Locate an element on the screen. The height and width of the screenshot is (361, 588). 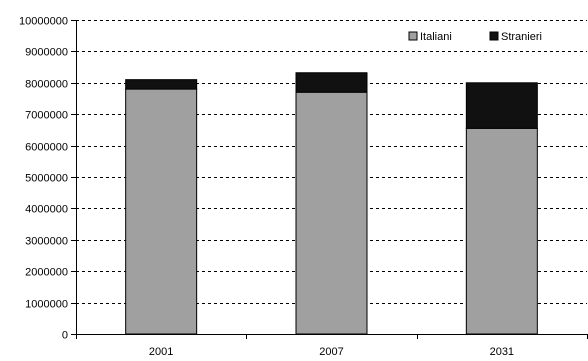
x-tick-label: 2031 is located at coordinates (502, 352).